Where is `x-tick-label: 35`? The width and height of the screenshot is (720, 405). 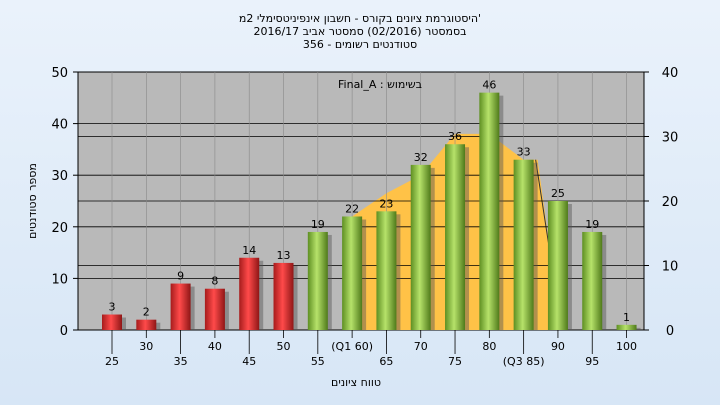 x-tick-label: 35 is located at coordinates (181, 361).